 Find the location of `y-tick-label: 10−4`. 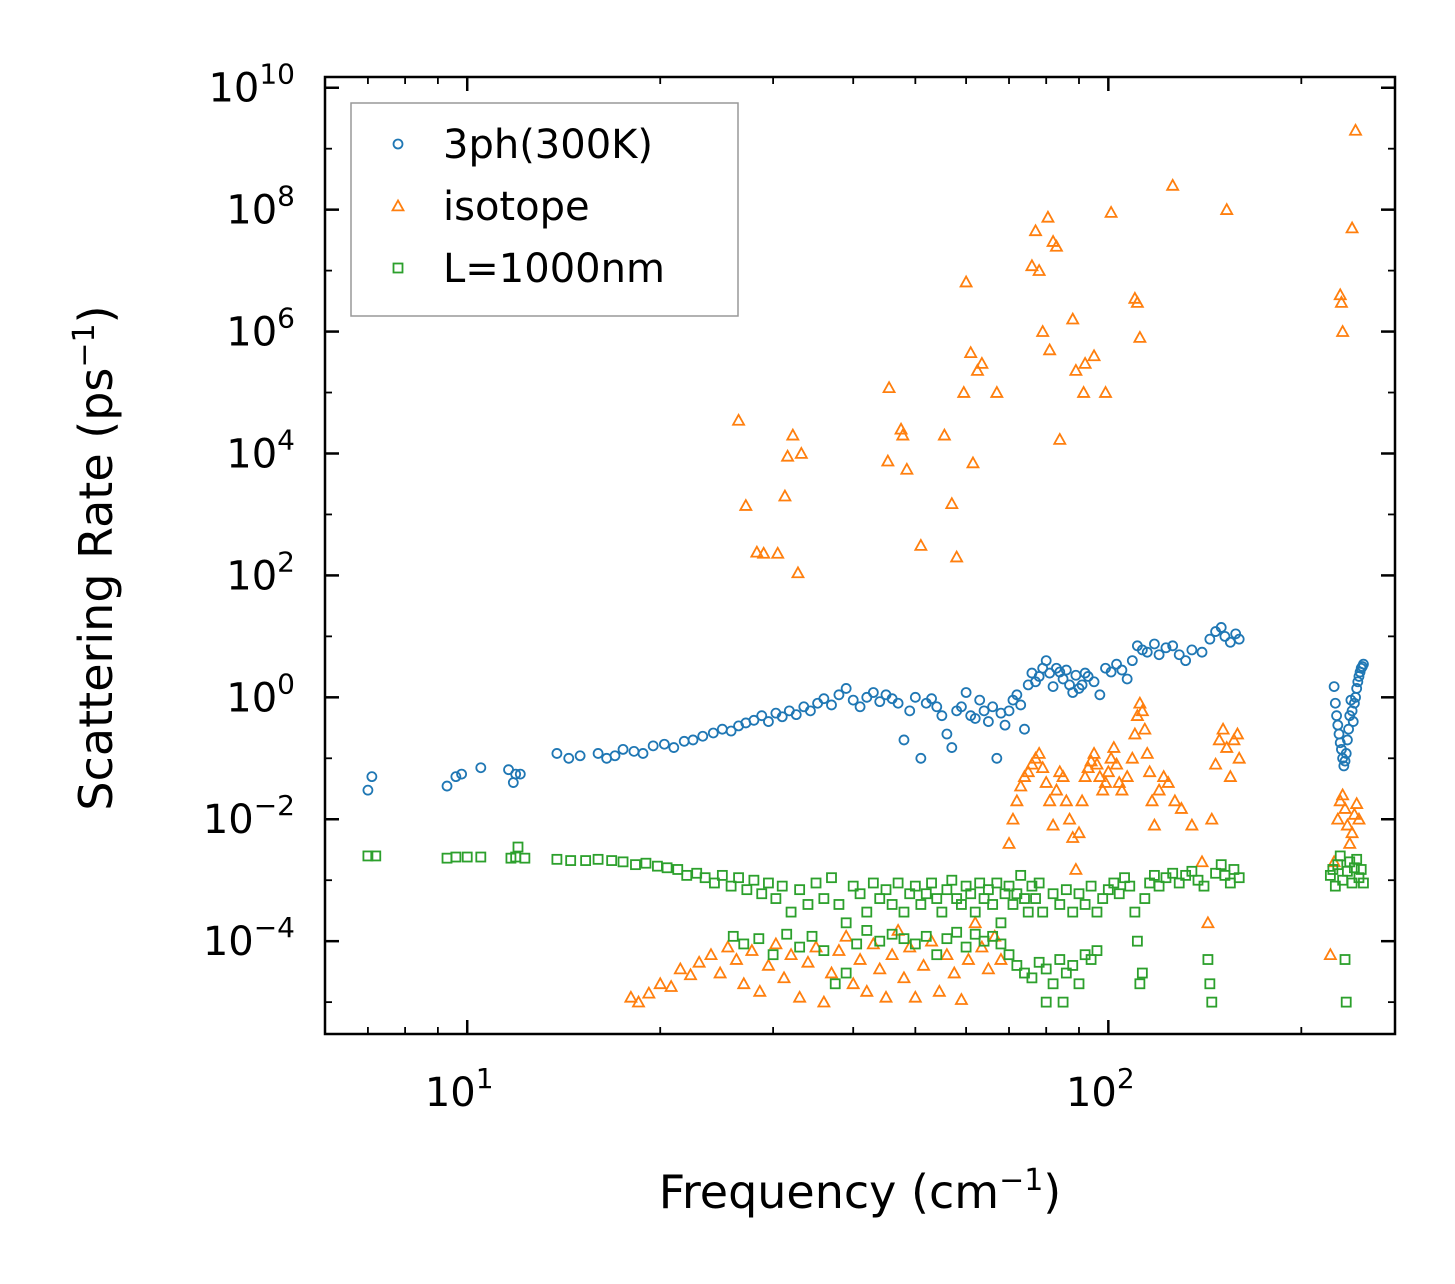

y-tick-label: 10−4 is located at coordinates (249, 938).